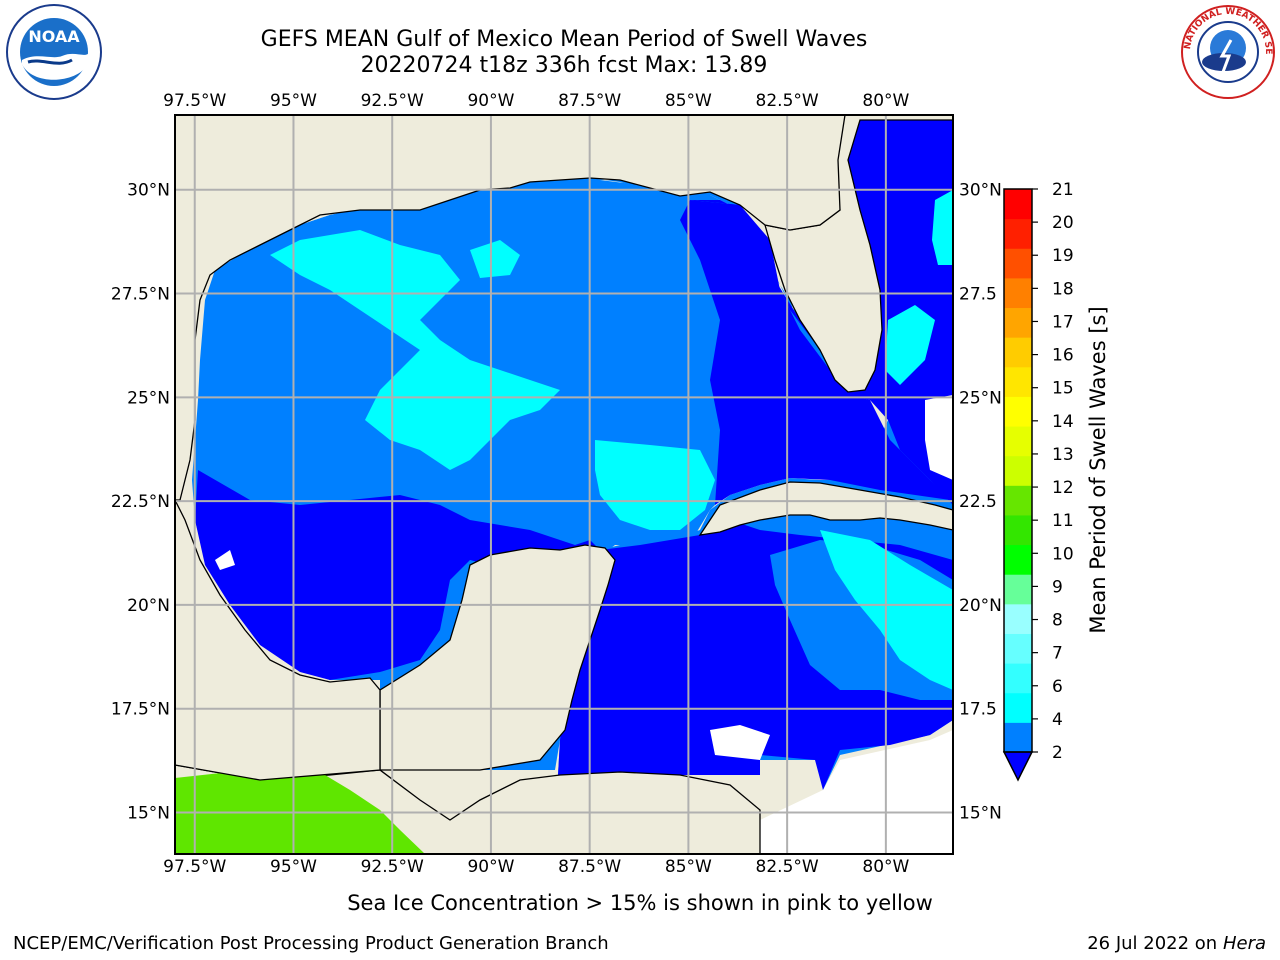 This screenshot has height=960, width=1280. Describe the element at coordinates (1057, 621) in the screenshot. I see `colorbar-tick-label: 8` at that location.